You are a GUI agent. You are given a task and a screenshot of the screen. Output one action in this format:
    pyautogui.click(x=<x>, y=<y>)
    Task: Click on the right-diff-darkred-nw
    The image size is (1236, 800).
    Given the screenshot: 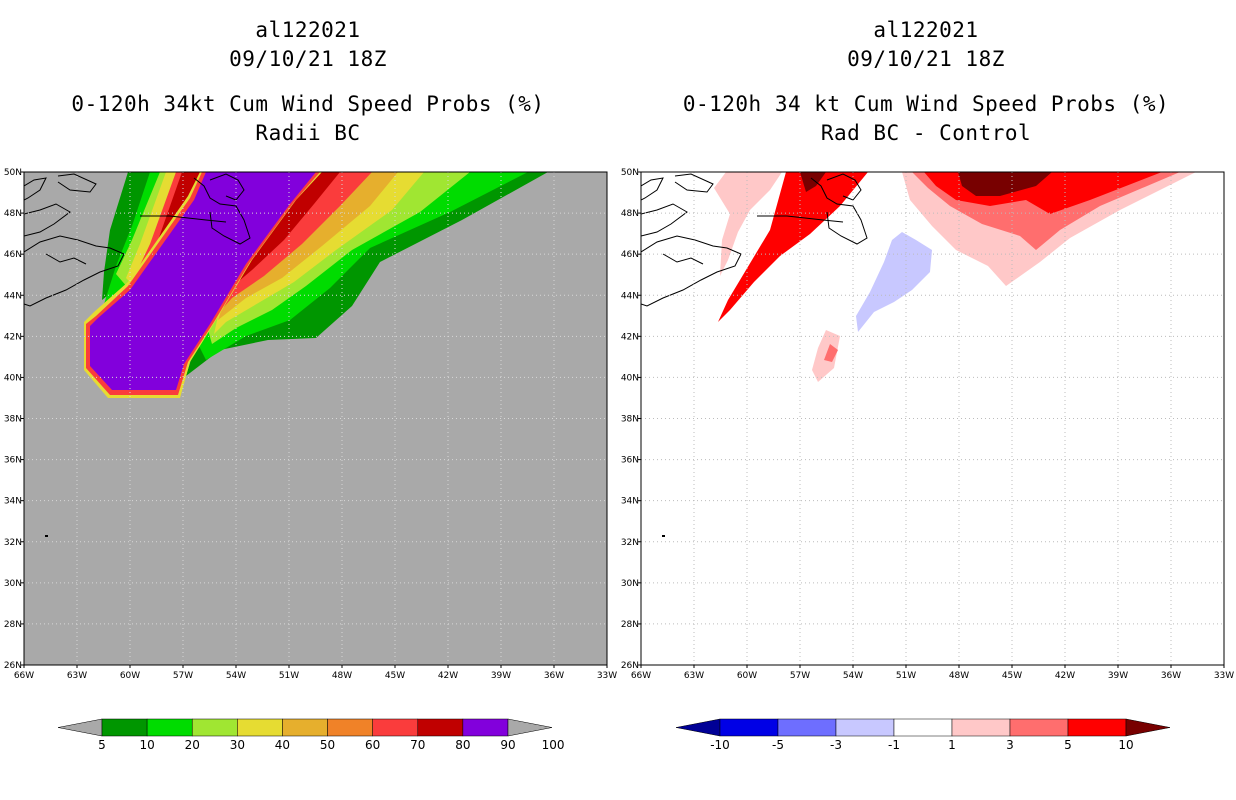 What is the action you would take?
    pyautogui.click(x=813, y=182)
    